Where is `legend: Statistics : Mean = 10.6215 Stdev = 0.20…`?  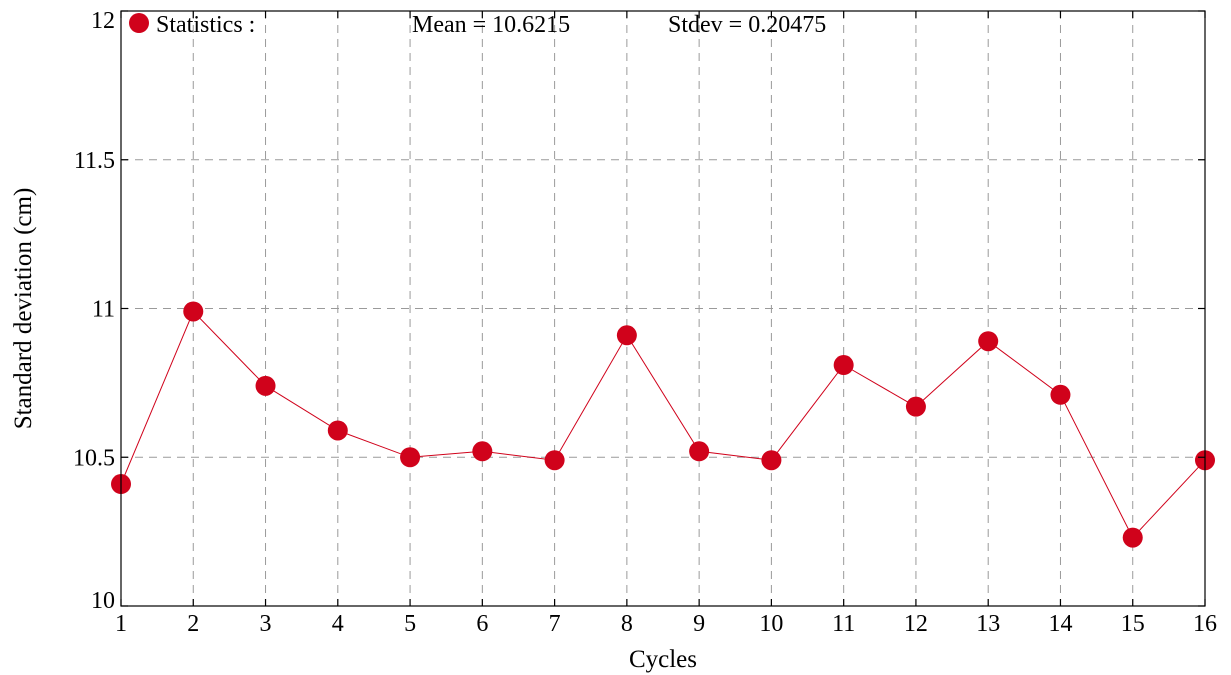
legend: Statistics : Mean = 10.6215 Stdev = 0.20… is located at coordinates (477, 25).